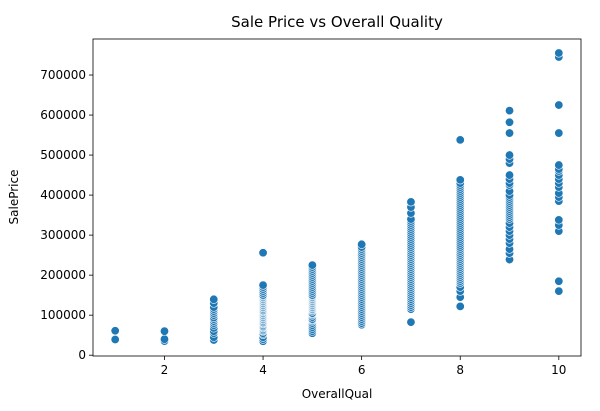 Image resolution: width=600 pixels, height=411 pixels. What do you see at coordinates (362, 370) in the screenshot?
I see `x-tick-label: 6` at bounding box center [362, 370].